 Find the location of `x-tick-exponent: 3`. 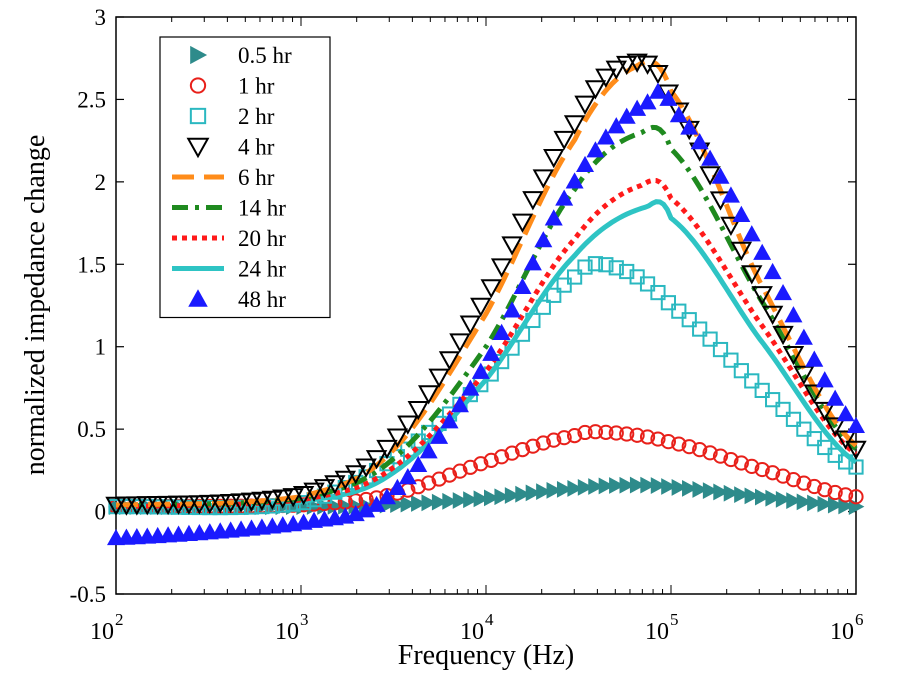

x-tick-exponent: 3 is located at coordinates (304, 619).